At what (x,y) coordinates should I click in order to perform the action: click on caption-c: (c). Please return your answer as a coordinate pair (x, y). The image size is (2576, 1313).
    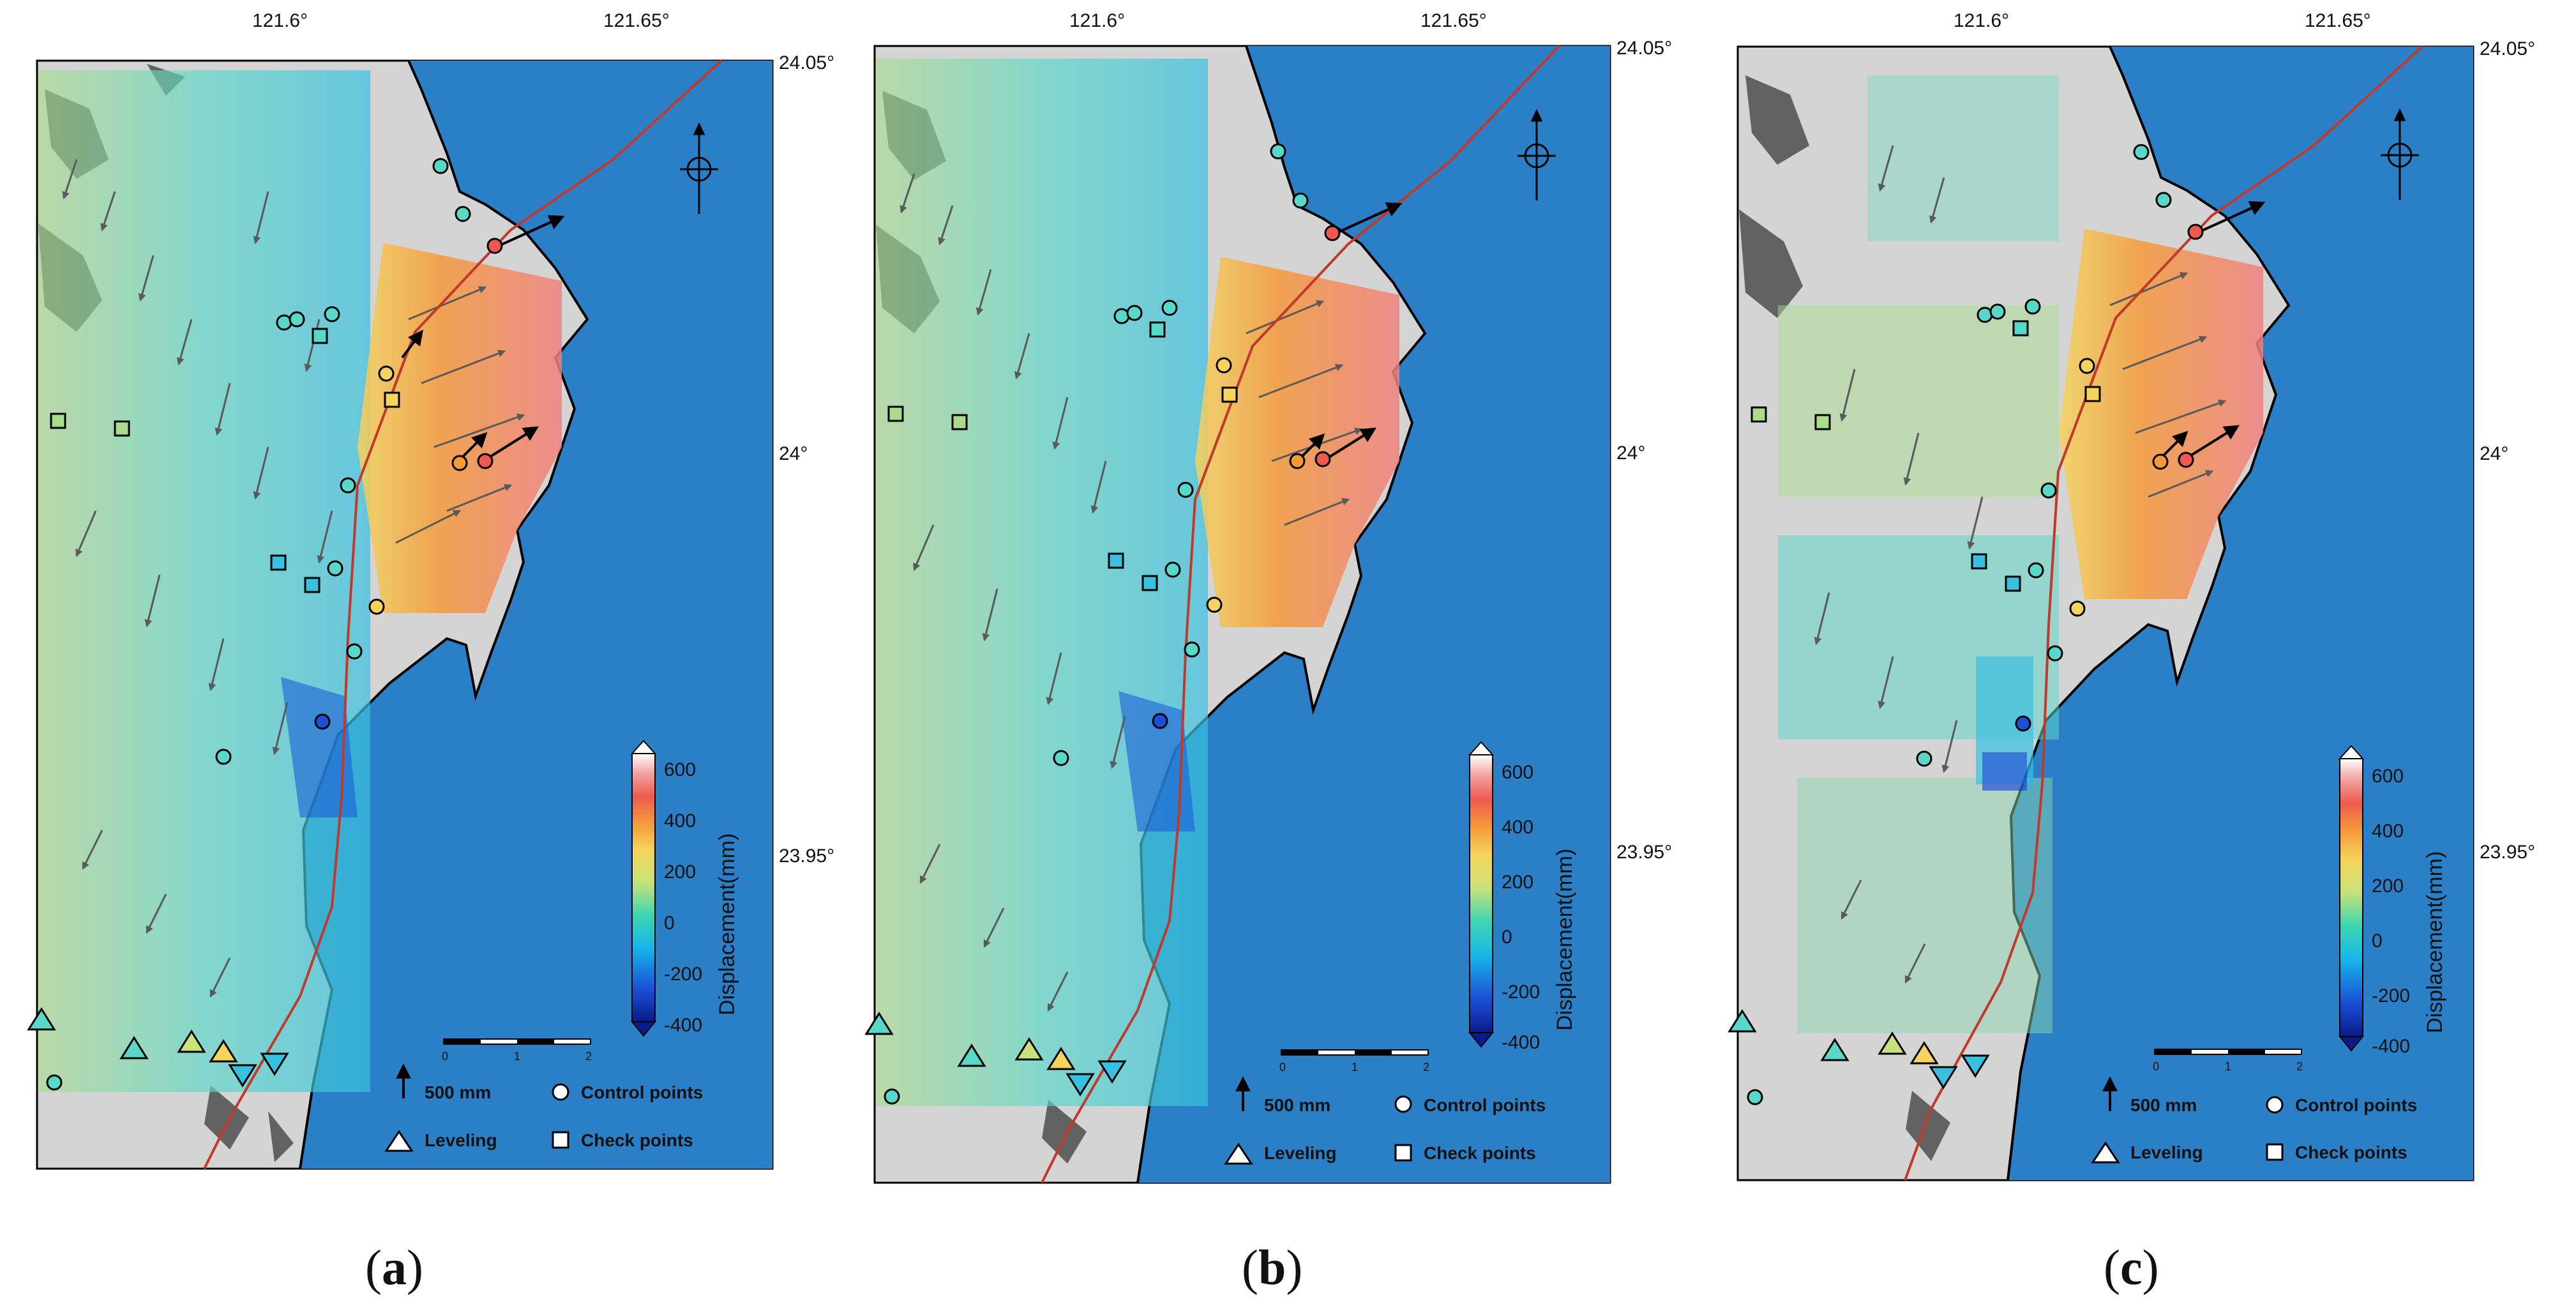
    Looking at the image, I should click on (2131, 1267).